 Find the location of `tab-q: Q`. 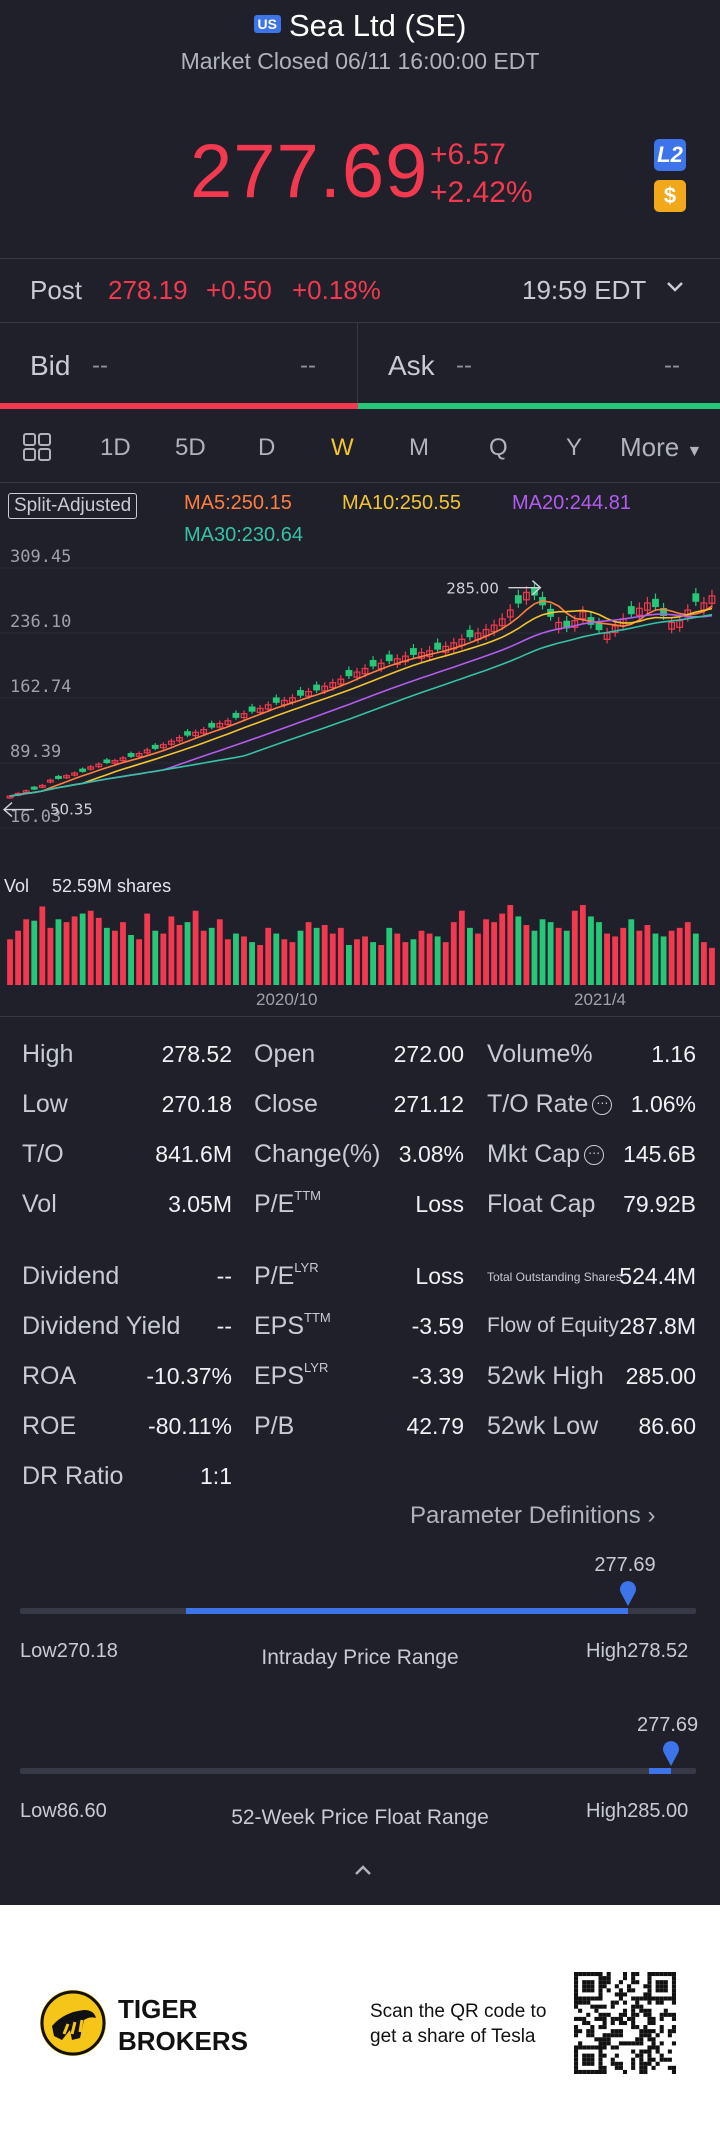

tab-q: Q is located at coordinates (498, 447).